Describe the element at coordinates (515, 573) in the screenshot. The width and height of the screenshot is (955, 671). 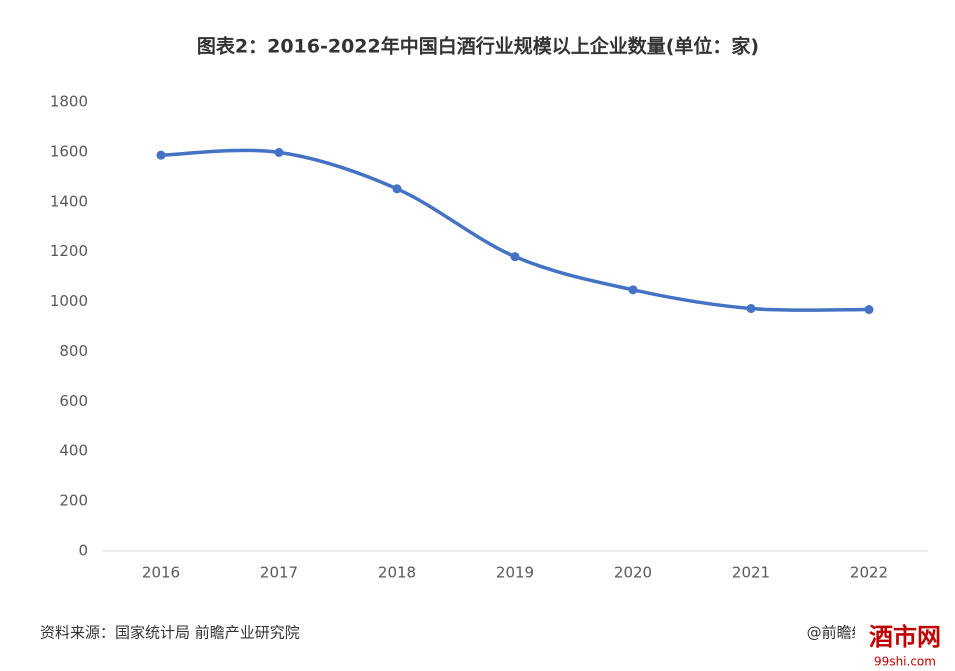
I see `x-tick-label: 2019` at that location.